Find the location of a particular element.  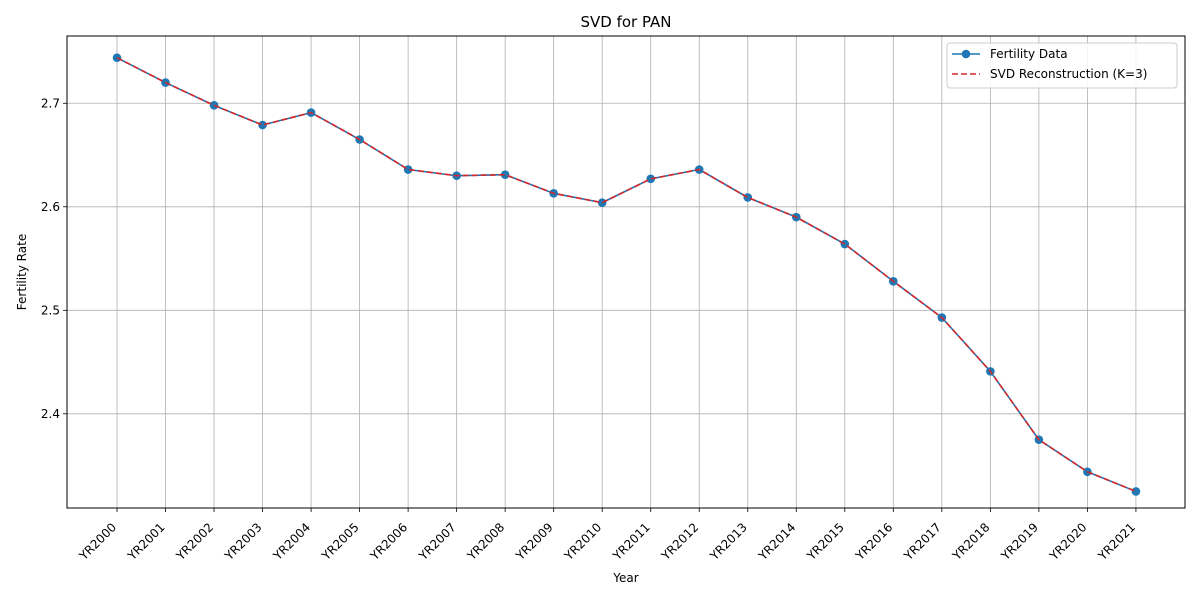

y-tick-label: 2.7 is located at coordinates (50, 103).